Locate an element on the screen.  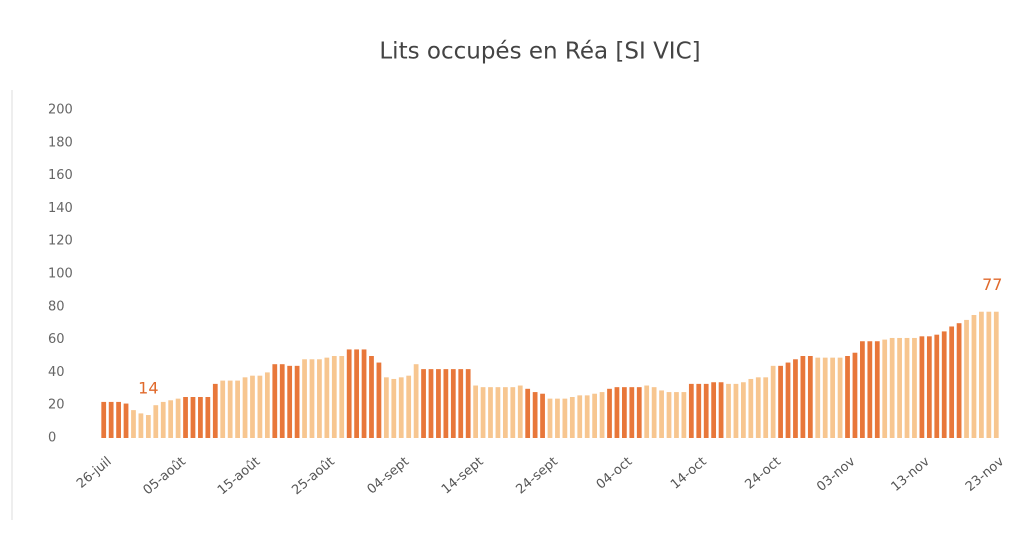
y-tick-label: 0 is located at coordinates (52, 438).